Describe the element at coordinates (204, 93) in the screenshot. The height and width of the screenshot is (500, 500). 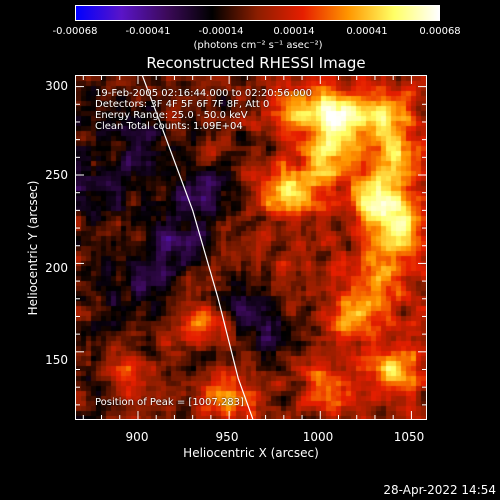
I see `time-range-label: 19-Feb-2005 02:16:44.000 to 02:20:56.000` at that location.